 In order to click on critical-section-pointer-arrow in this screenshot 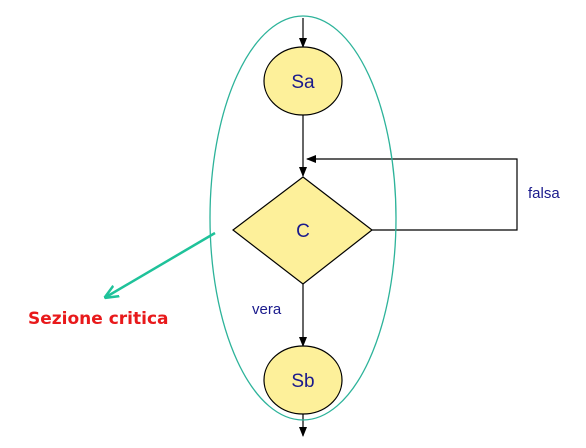, I will do `click(161, 264)`.